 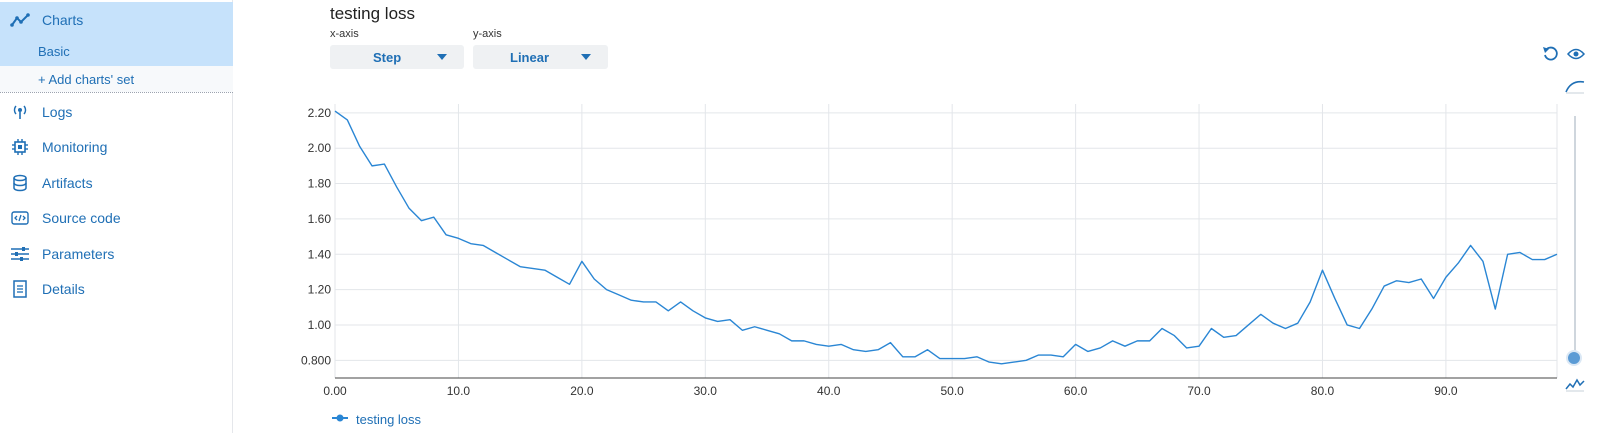 What do you see at coordinates (20, 289) in the screenshot?
I see `document-icon` at bounding box center [20, 289].